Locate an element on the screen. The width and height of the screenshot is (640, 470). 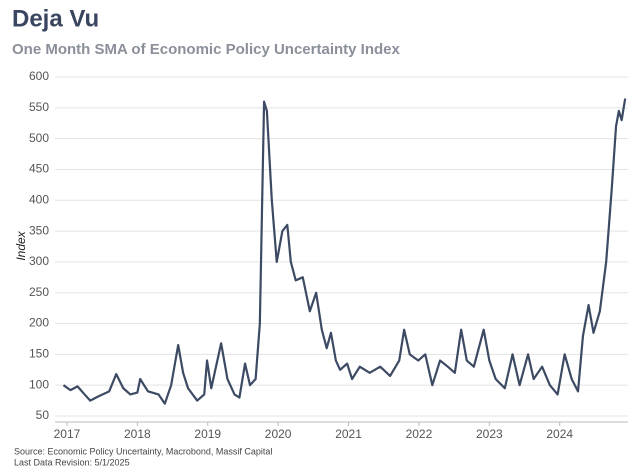
y-tick-label: 150 is located at coordinates (39, 354).